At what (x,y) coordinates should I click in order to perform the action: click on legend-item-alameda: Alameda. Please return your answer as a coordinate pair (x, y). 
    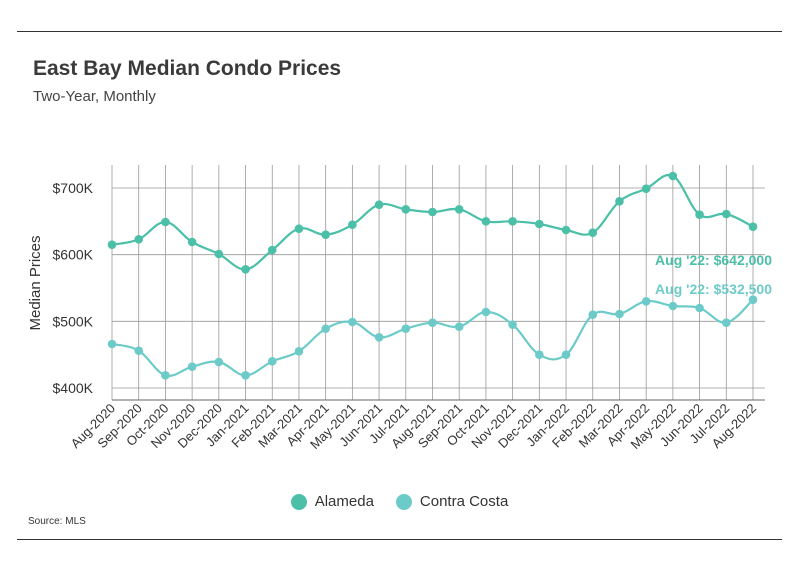
    Looking at the image, I should click on (332, 501).